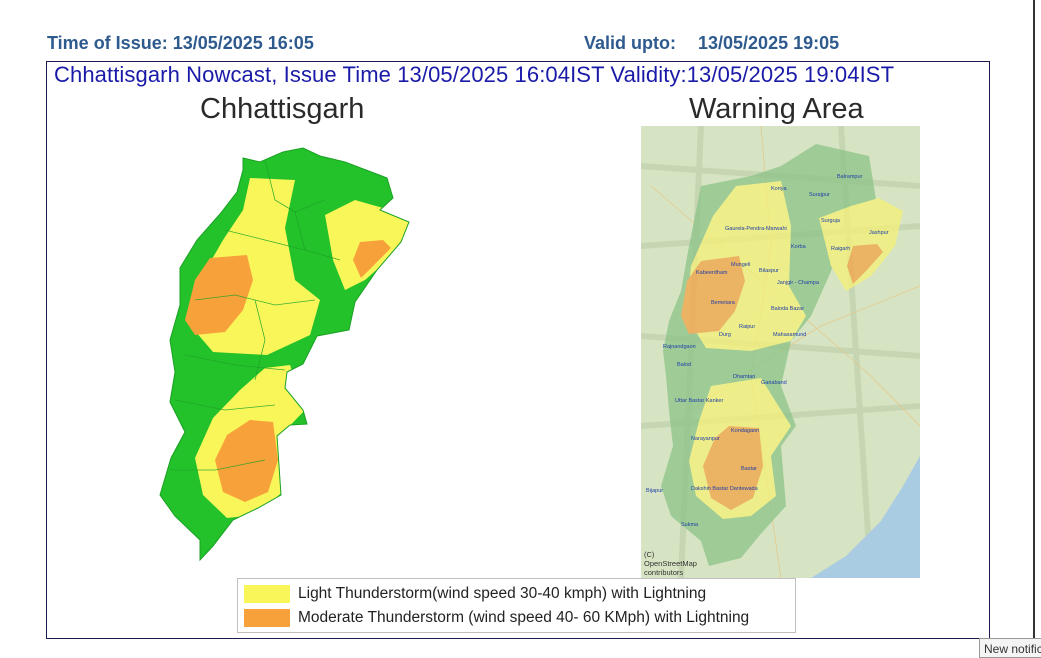  What do you see at coordinates (749, 469) in the screenshot?
I see `district-label: Bastar` at bounding box center [749, 469].